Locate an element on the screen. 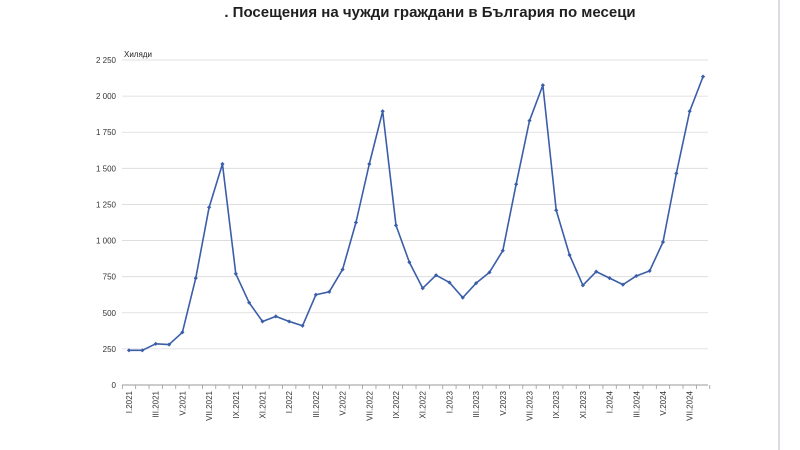  x-tick-label: XI.2022 is located at coordinates (423, 404).